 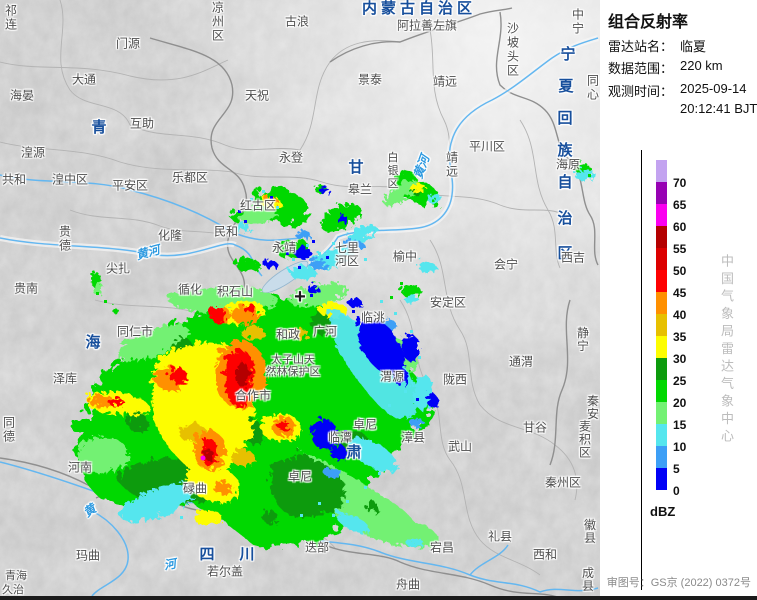 I want to click on legend-block: 0, so click(x=668, y=483).